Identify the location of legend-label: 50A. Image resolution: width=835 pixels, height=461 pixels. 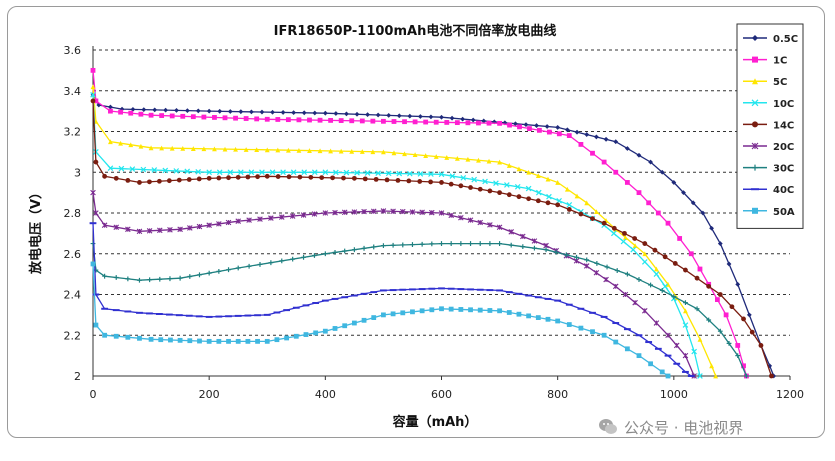
(784, 212).